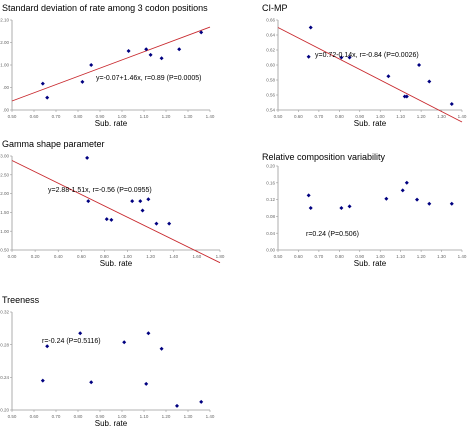 This screenshot has width=474, height=430. I want to click on x-tick-label: 1.80, so click(220, 256).